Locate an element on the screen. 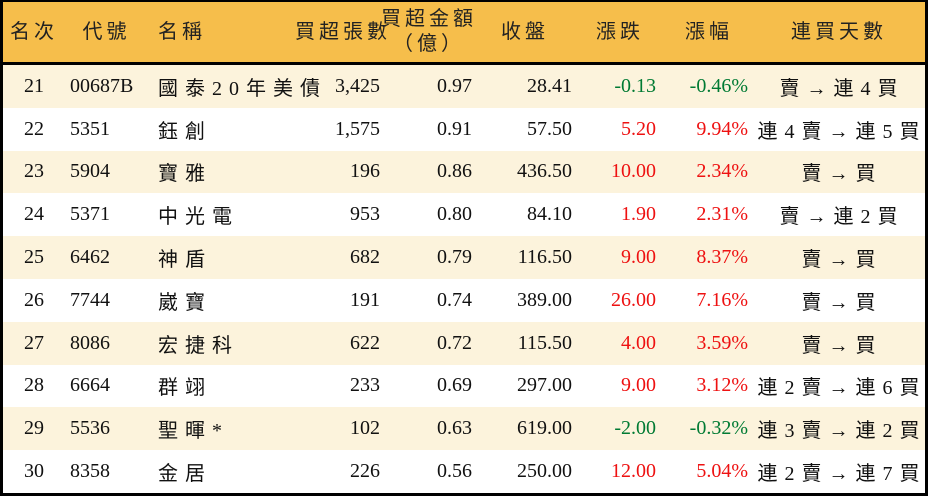 The image size is (928, 496). column-header-change: 漲跌 is located at coordinates (620, 32).